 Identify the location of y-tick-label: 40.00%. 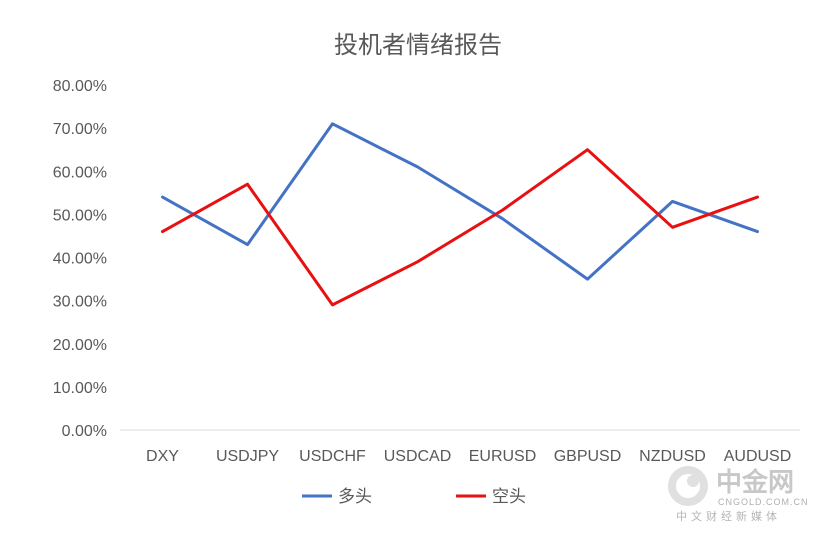
(80, 259).